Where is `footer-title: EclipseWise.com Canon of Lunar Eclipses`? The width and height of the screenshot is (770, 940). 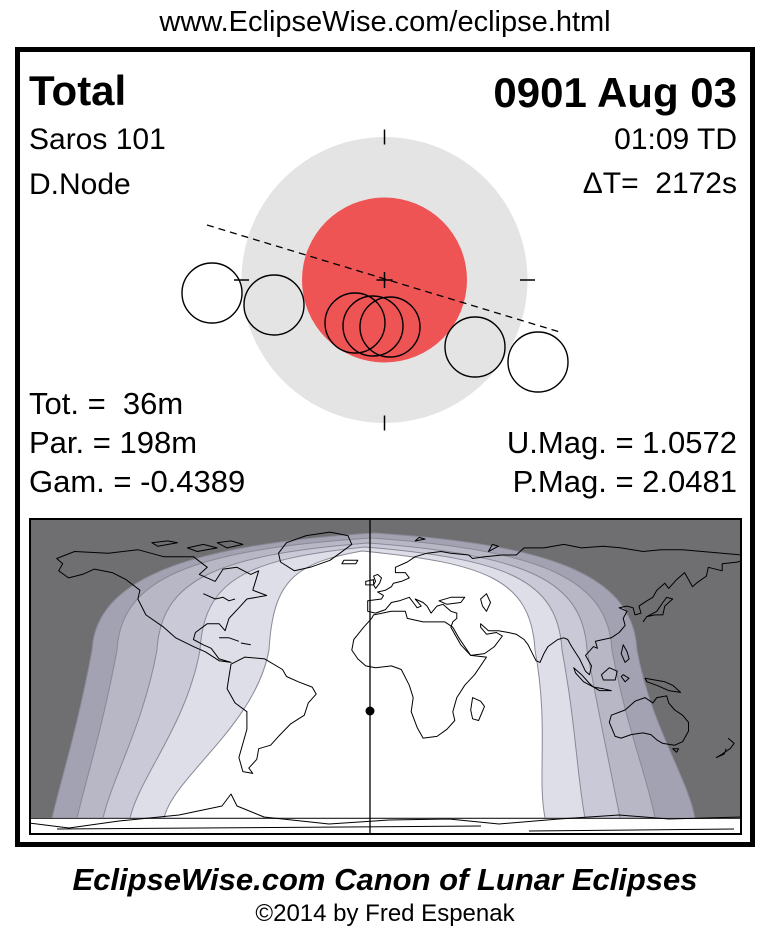 footer-title: EclipseWise.com Canon of Lunar Eclipses is located at coordinates (385, 879).